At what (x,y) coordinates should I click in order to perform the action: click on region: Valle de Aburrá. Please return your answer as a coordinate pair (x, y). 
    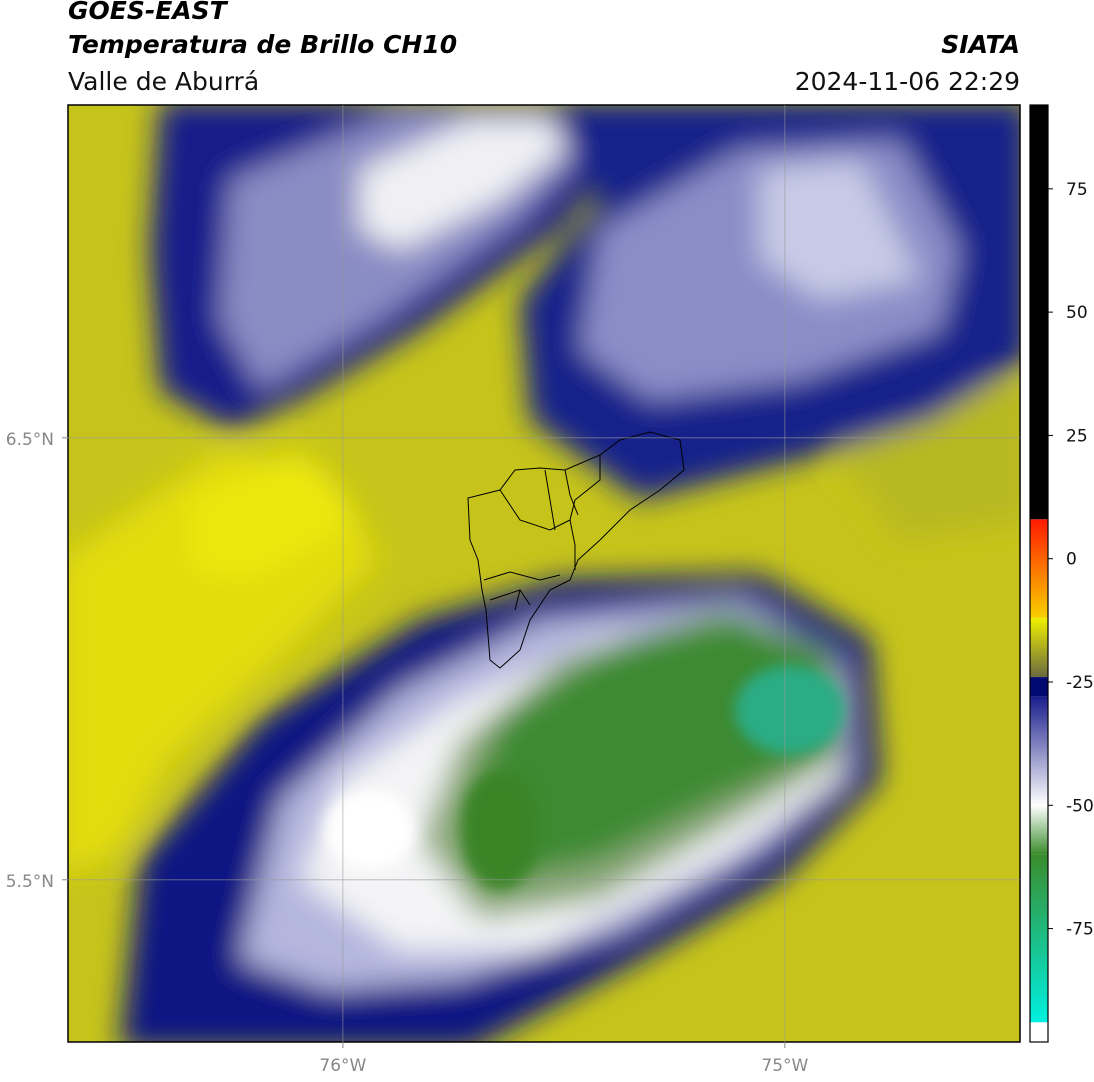
    Looking at the image, I should click on (163, 81).